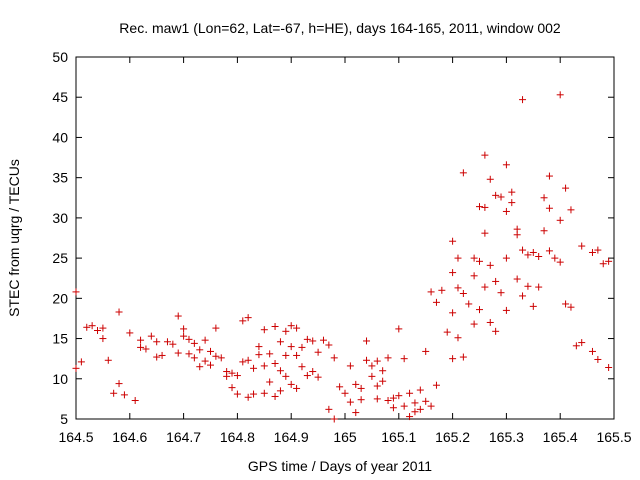  I want to click on x-tick-label: 164.6, so click(129, 437).